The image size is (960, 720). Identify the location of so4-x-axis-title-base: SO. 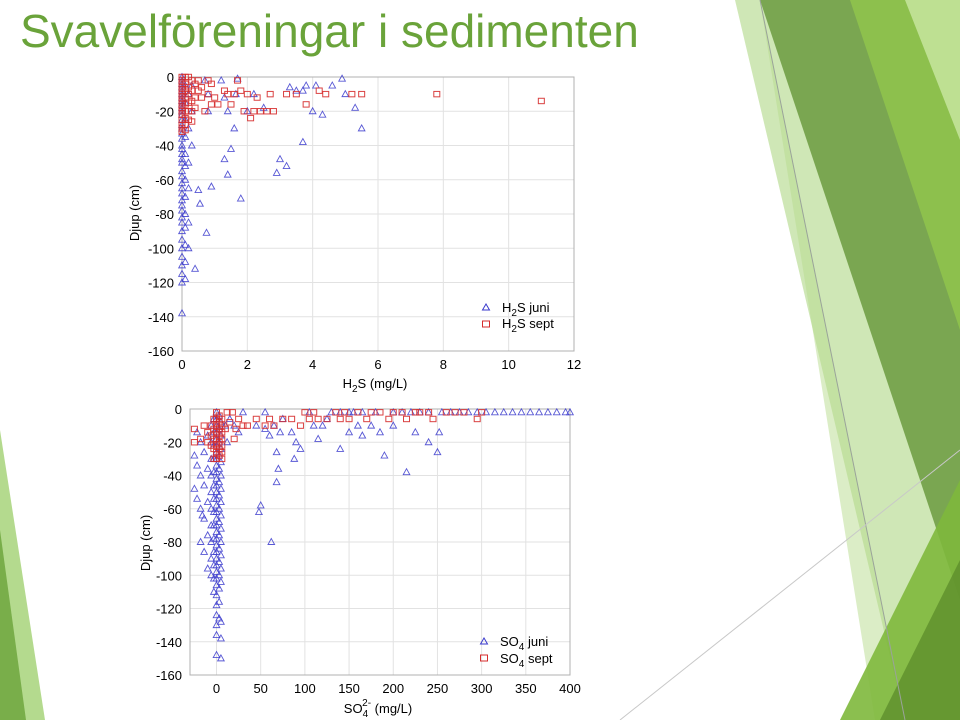
(353, 708).